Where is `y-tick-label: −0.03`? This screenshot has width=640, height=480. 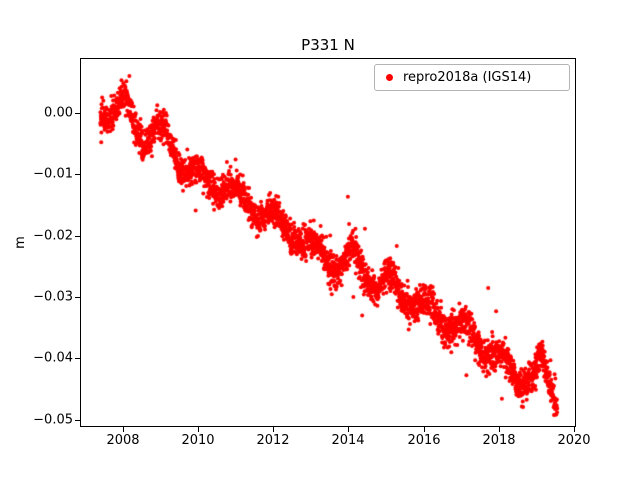 y-tick-label: −0.03 is located at coordinates (53, 297).